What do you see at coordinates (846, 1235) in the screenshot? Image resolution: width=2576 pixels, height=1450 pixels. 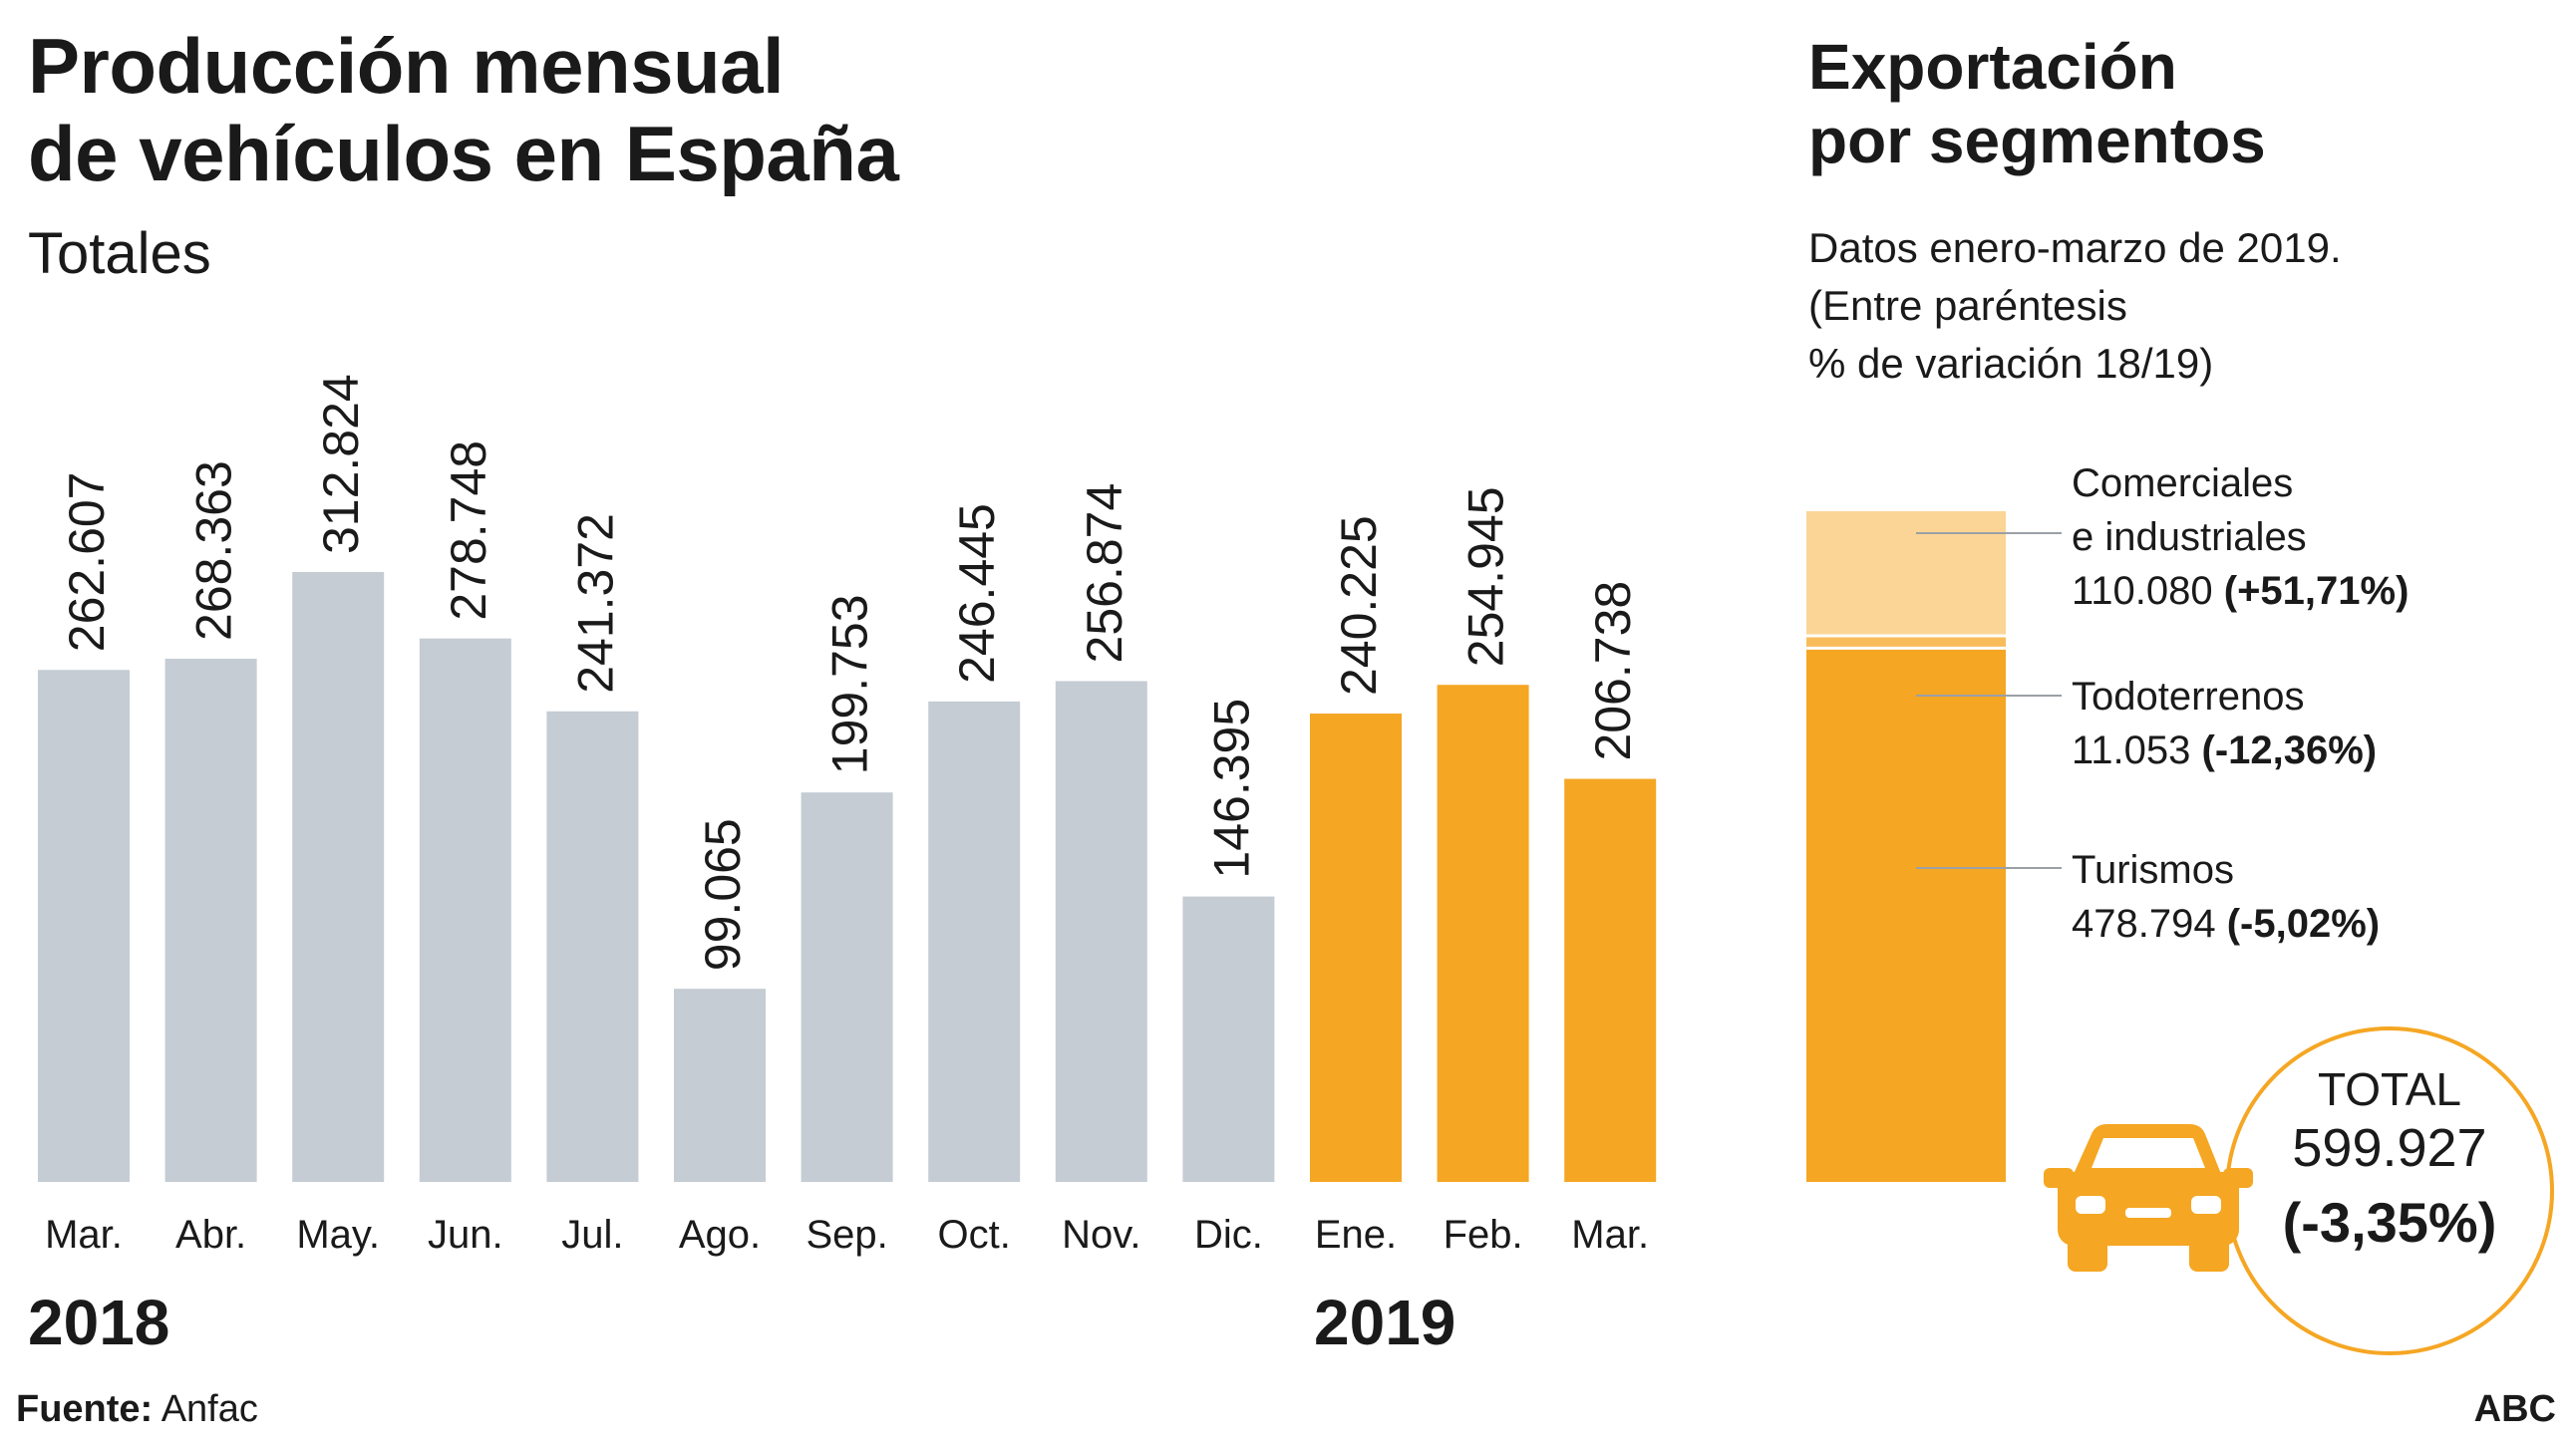 I see `category-label-6: Sep.` at bounding box center [846, 1235].